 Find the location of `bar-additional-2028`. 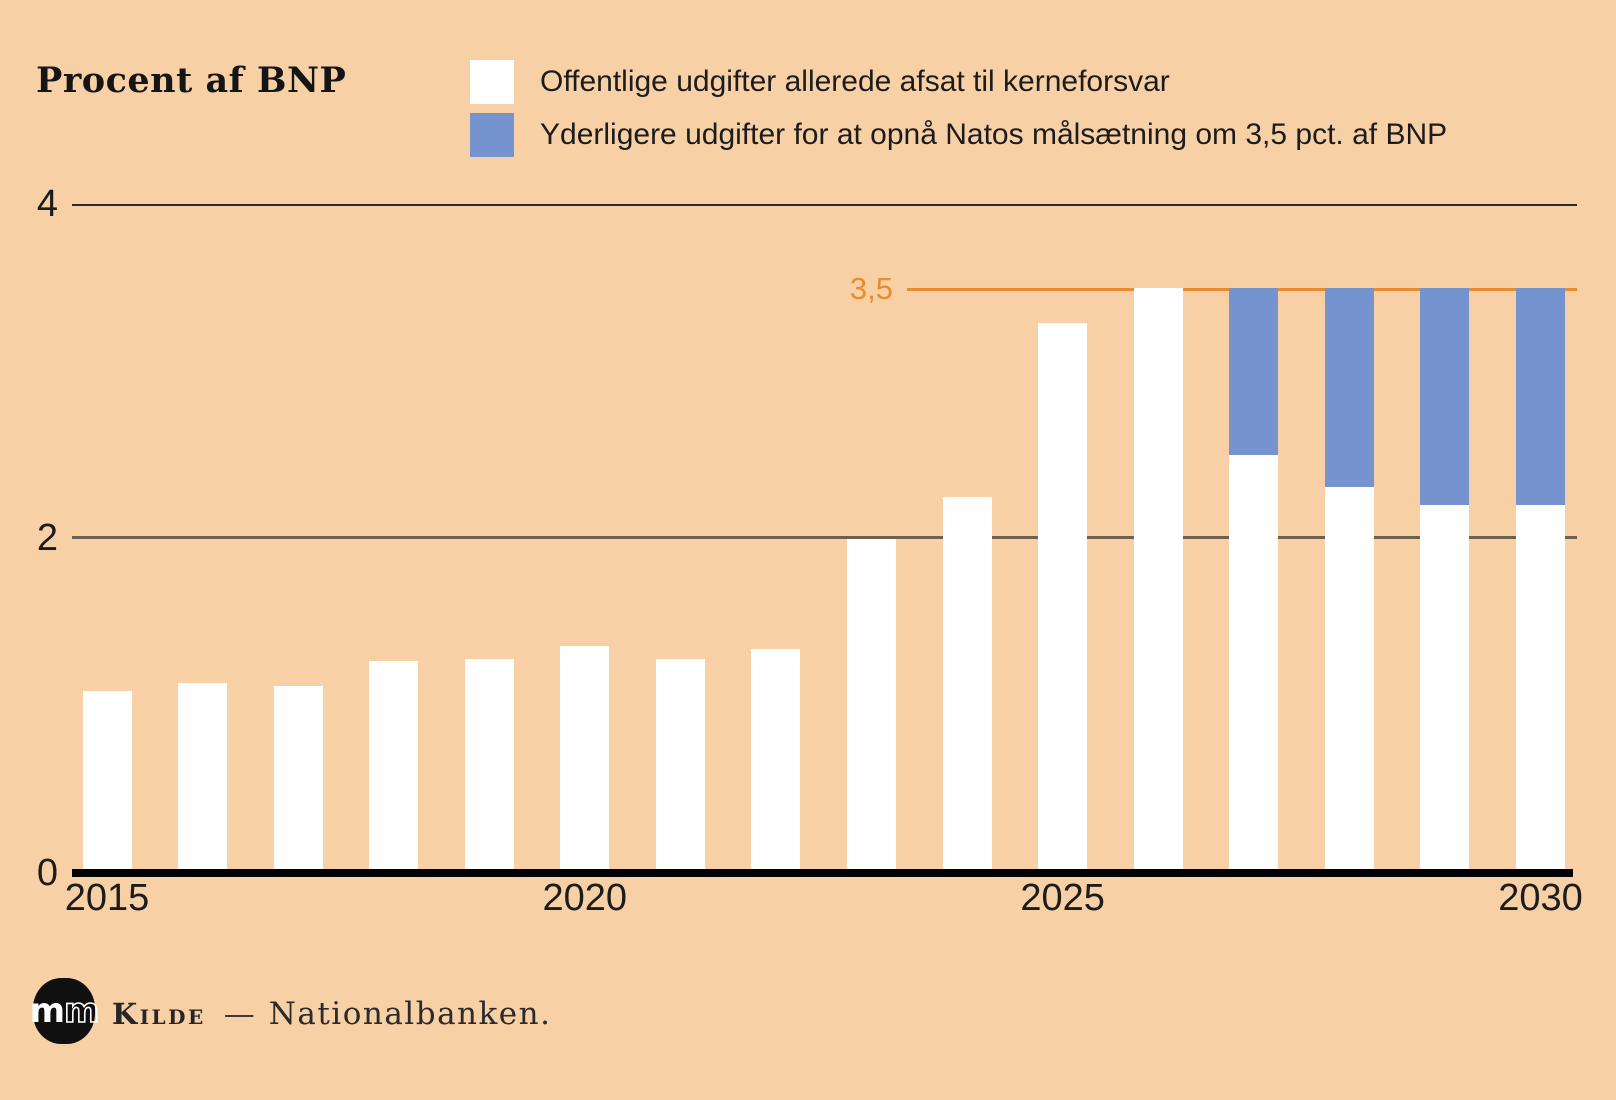

bar-additional-2028 is located at coordinates (1349, 388).